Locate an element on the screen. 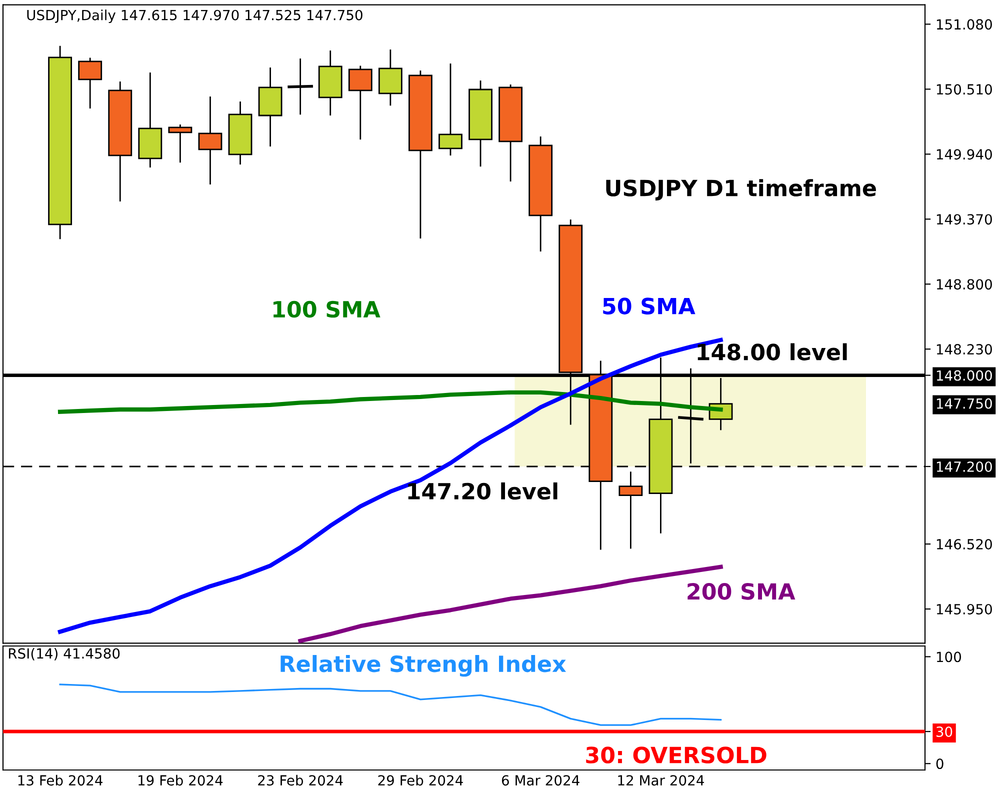 This screenshot has width=1000, height=800. x-tick-label: 19 Feb 2024 is located at coordinates (180, 780).